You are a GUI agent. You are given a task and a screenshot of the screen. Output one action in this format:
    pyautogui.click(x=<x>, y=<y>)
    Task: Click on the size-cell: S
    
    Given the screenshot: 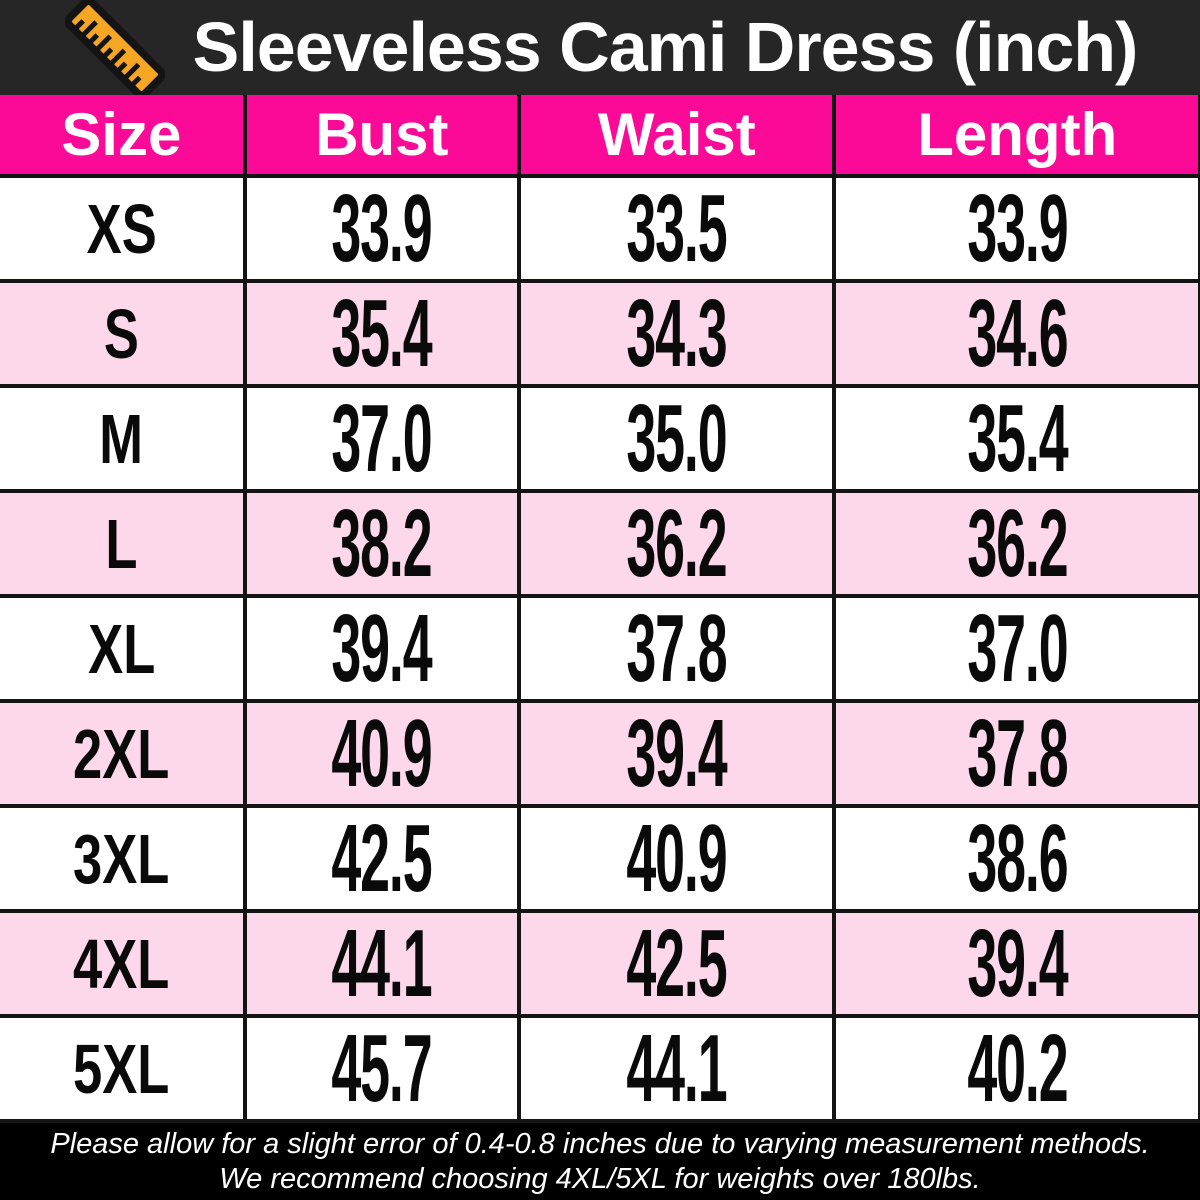 What is the action you would take?
    pyautogui.click(x=121, y=333)
    